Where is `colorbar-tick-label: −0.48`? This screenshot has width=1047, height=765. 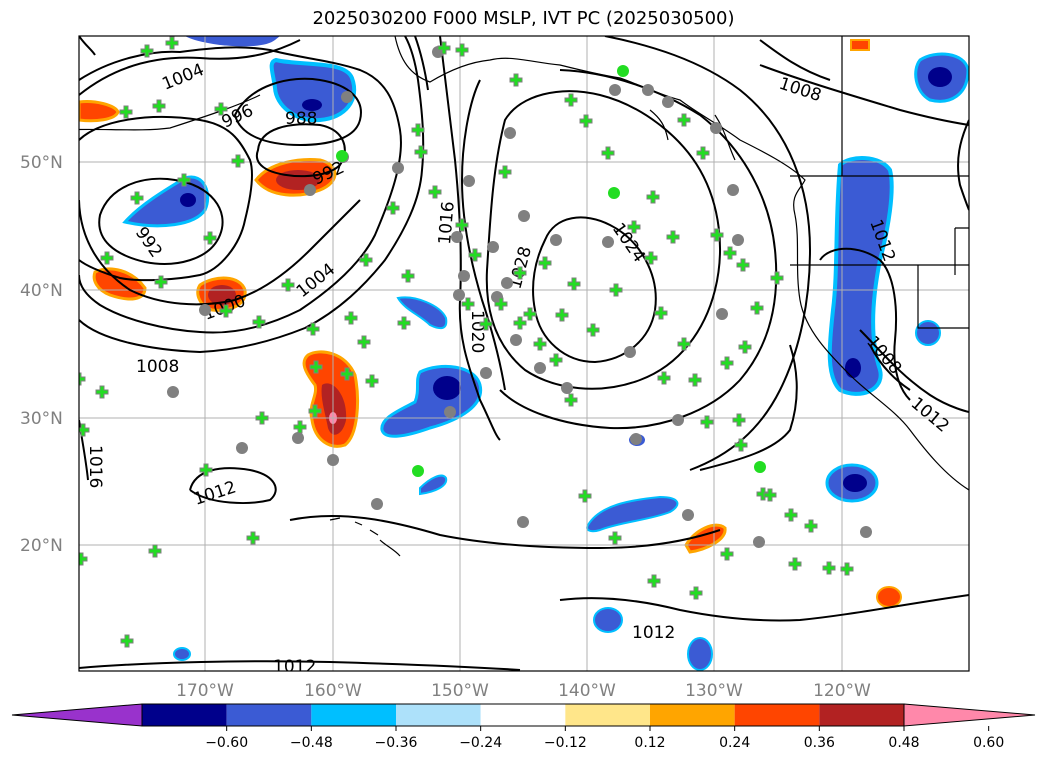
colorbar-tick-label: −0.48 is located at coordinates (311, 743).